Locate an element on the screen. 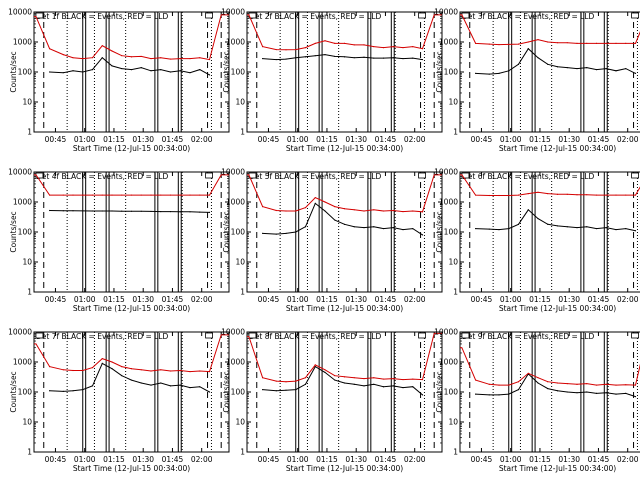 This screenshot has height=480, width=640. x-tick-label: 01:30 is located at coordinates (143, 459).